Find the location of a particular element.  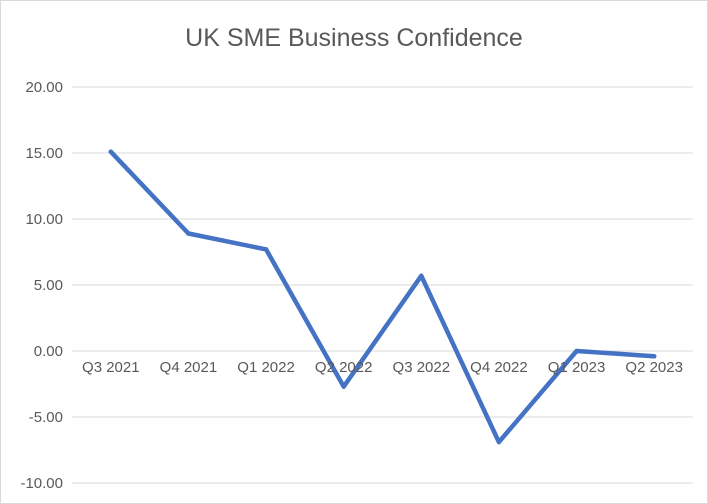

x-tick-label: Q2 2023 is located at coordinates (654, 367).